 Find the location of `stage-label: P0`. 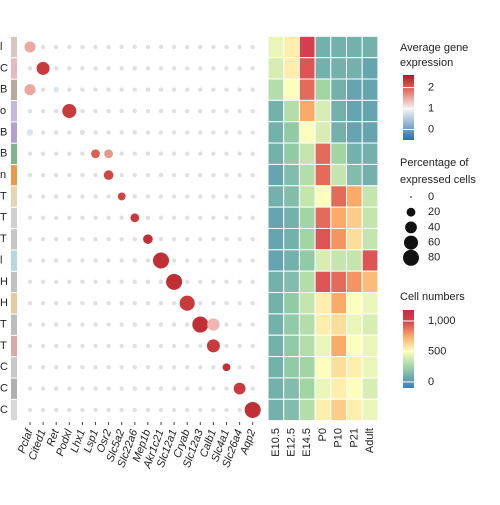

stage-label: P0 is located at coordinates (323, 434).